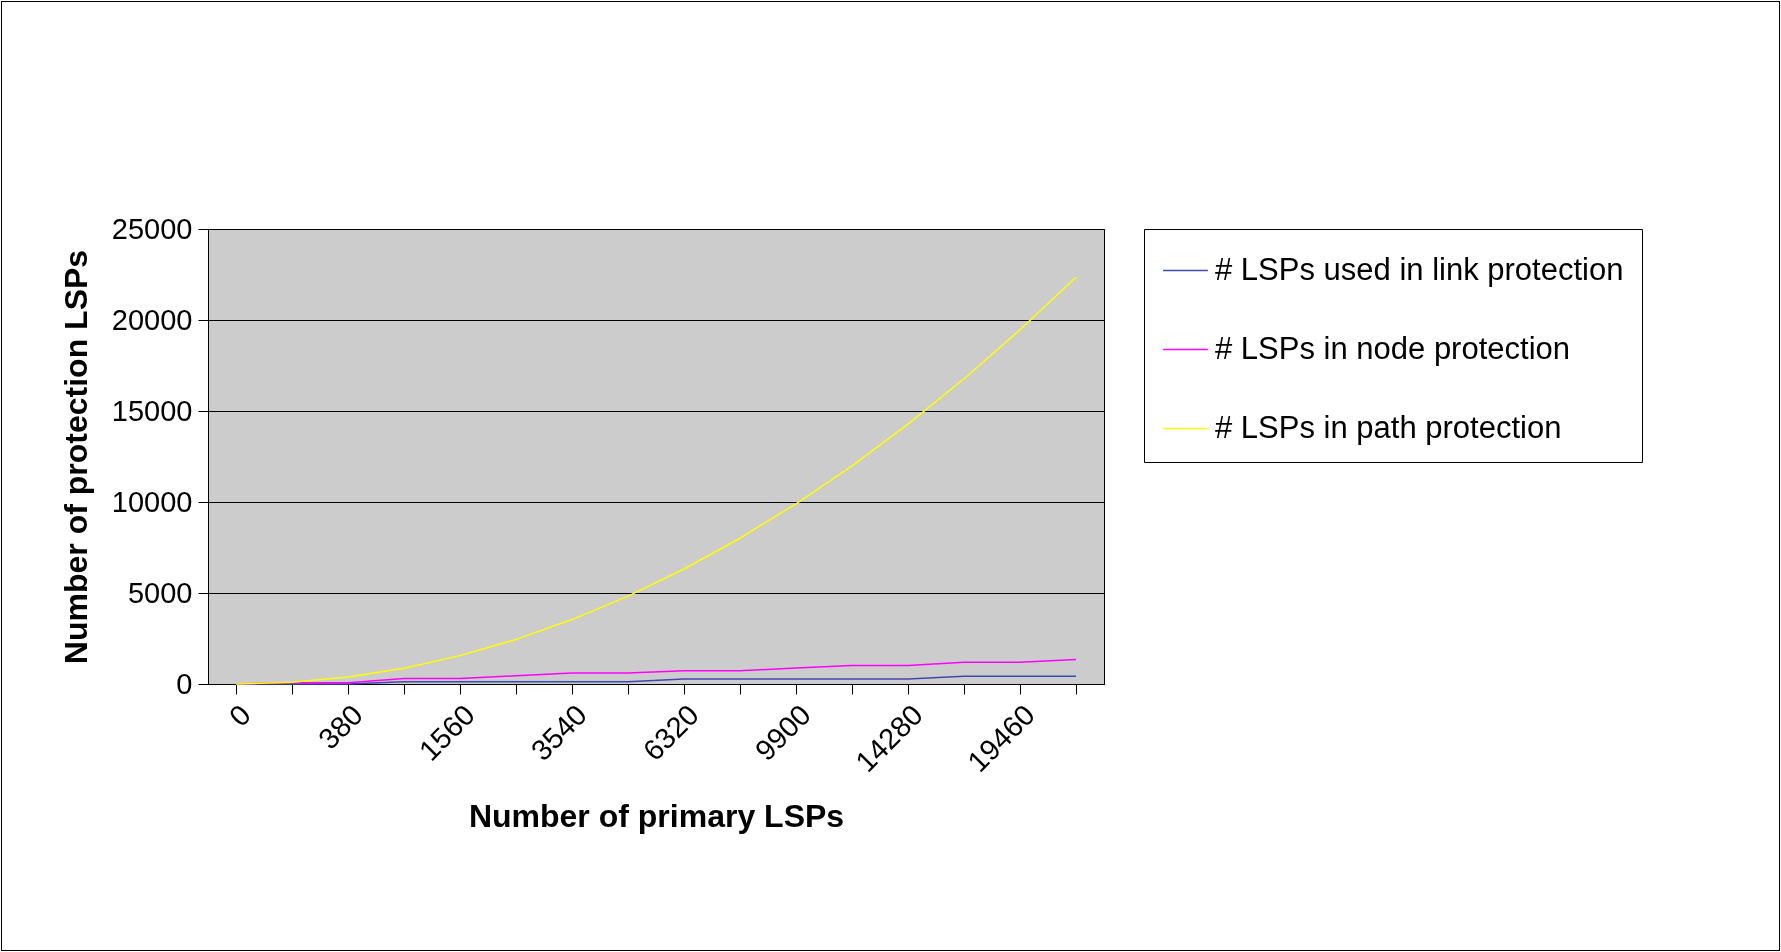 The height and width of the screenshot is (952, 1781). Describe the element at coordinates (1419, 269) in the screenshot. I see `legend-label: # LSPs used in link protection` at that location.